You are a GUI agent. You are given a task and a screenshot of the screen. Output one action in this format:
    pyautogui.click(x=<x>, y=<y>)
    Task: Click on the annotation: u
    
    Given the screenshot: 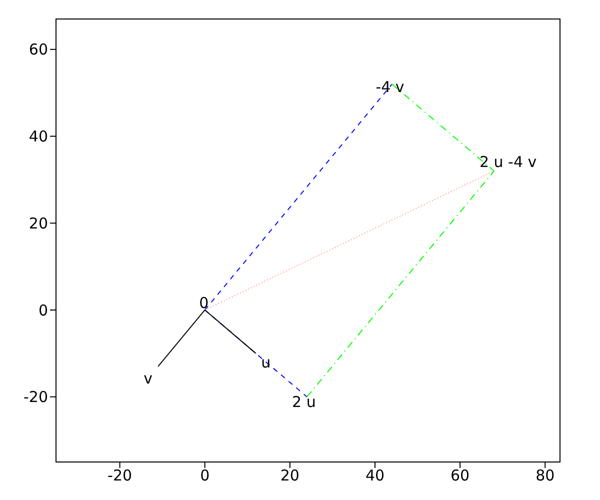 What is the action you would take?
    pyautogui.click(x=266, y=362)
    